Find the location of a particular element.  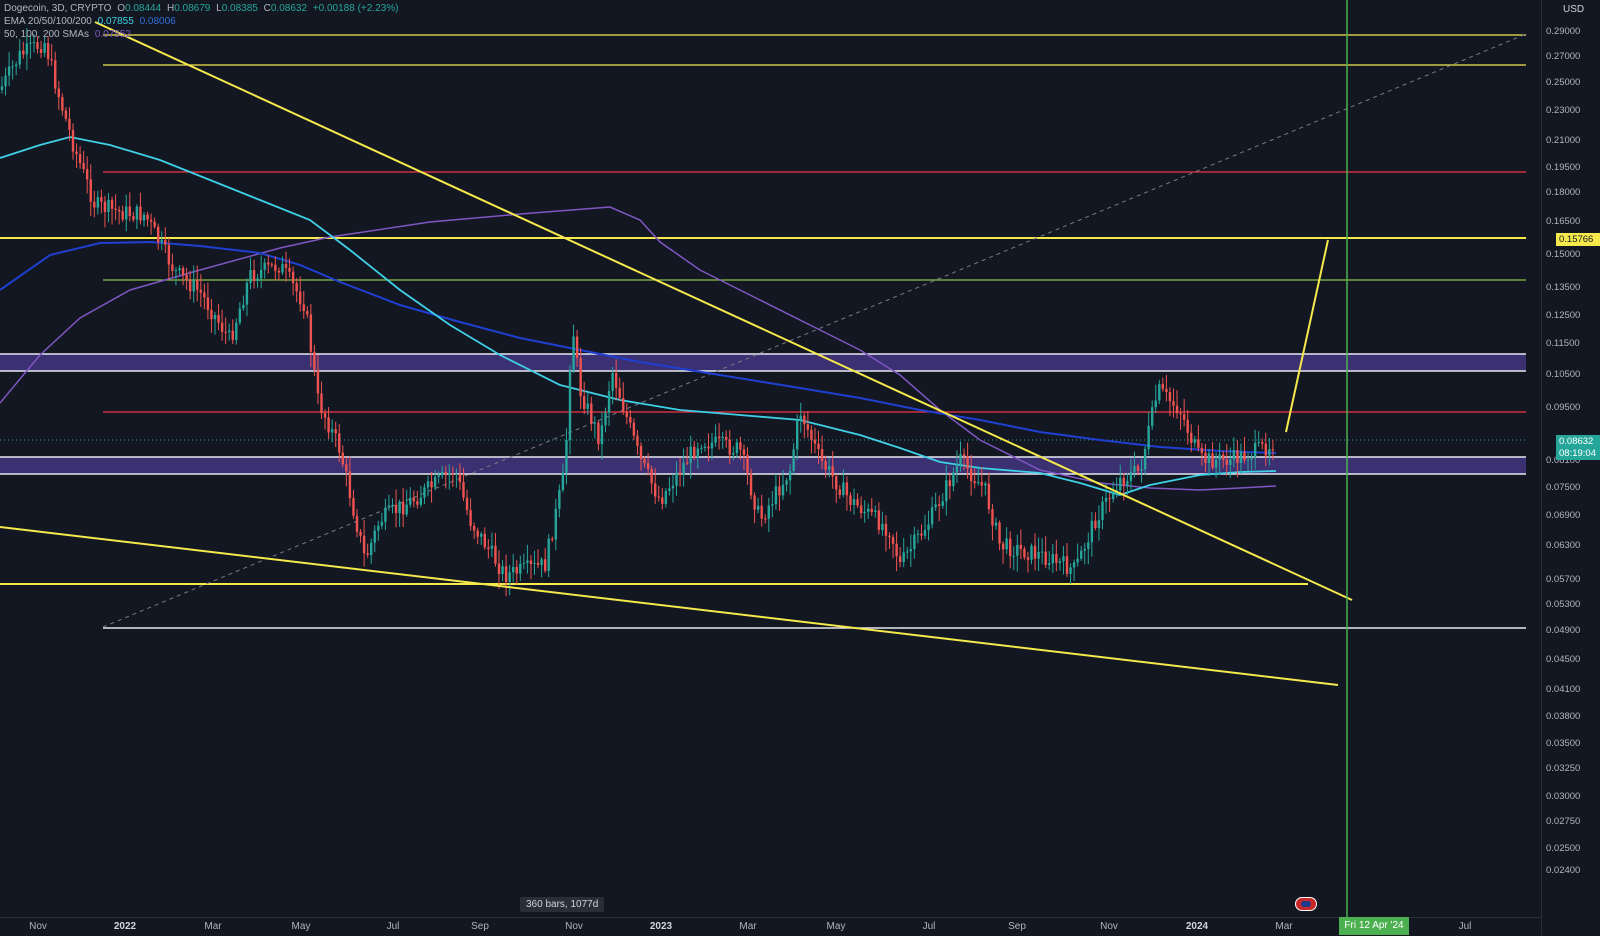

time-tick-label: May is located at coordinates (836, 926).